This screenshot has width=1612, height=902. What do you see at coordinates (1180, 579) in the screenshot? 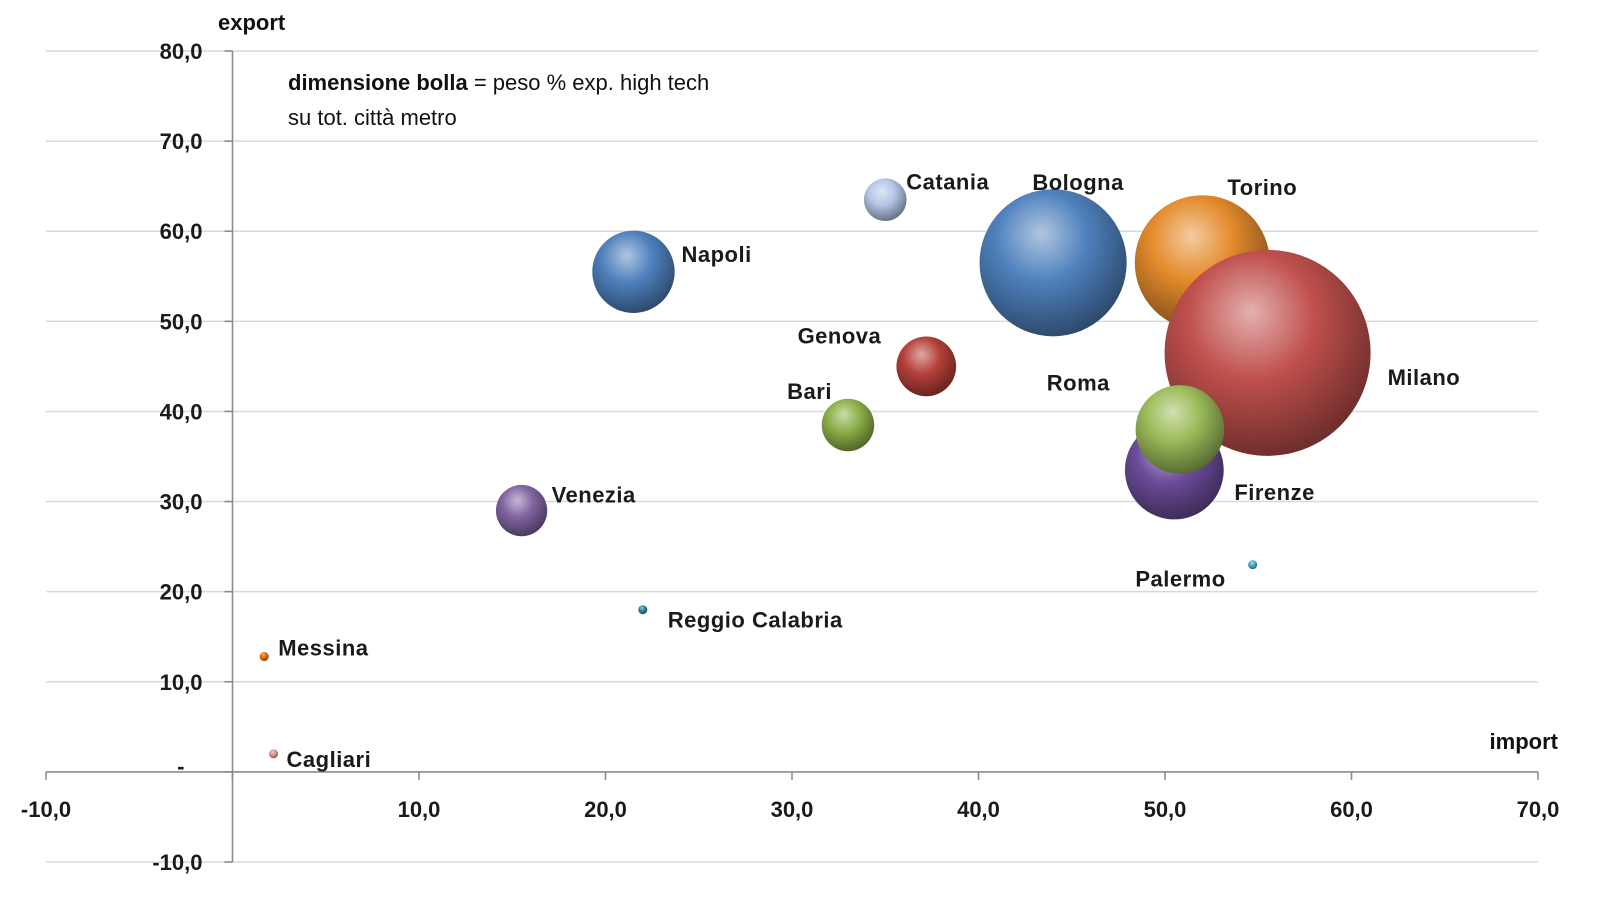
I see `label-palermo: Palermo` at bounding box center [1180, 579].